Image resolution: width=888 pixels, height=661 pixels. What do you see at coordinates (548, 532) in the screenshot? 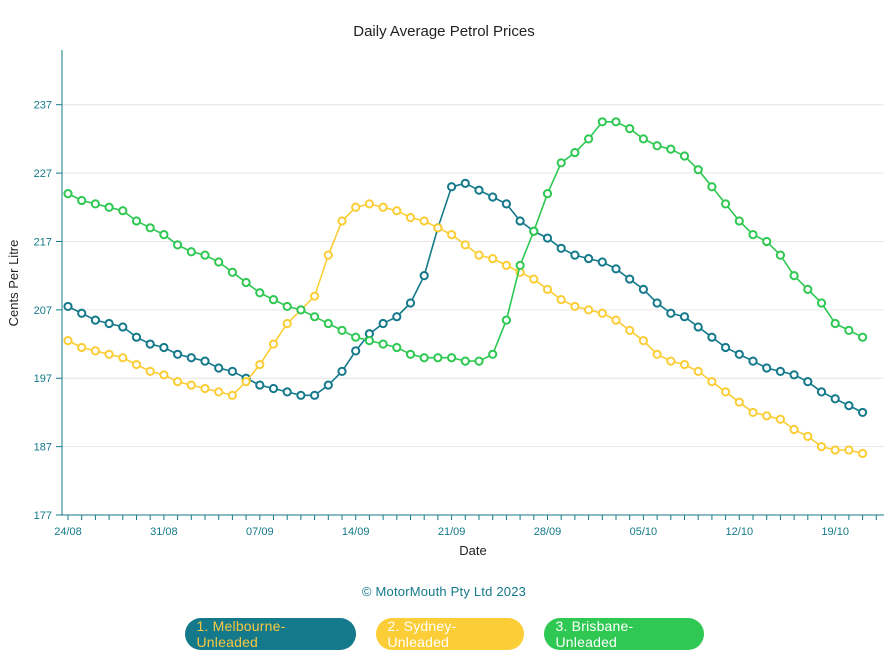
I see `x-tick-label: 28/09` at bounding box center [548, 532].